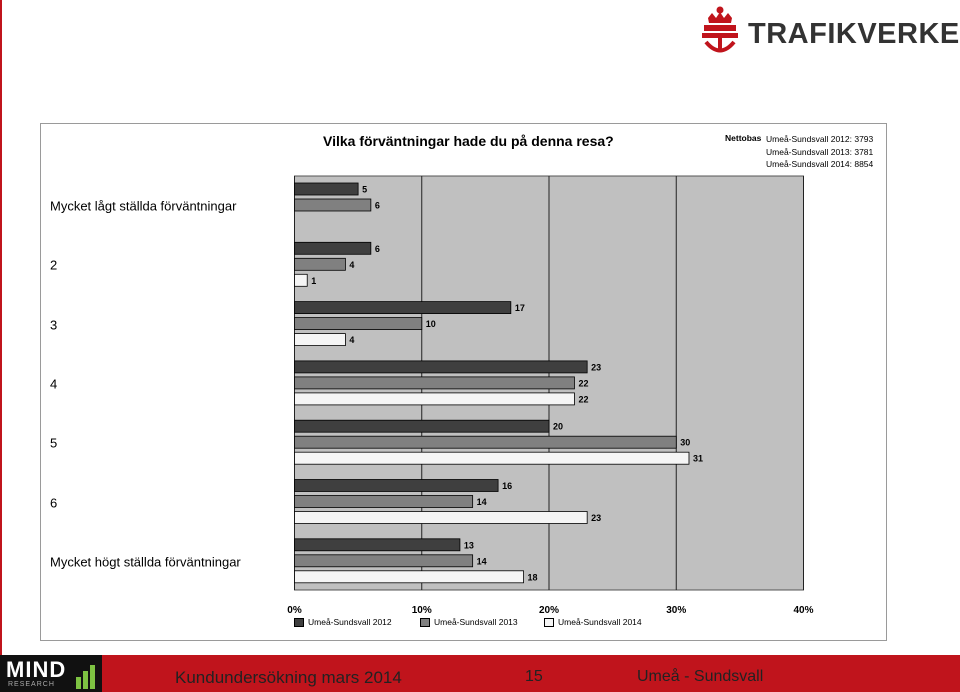  I want to click on legend-item: Umeå-Sundsvall 2012, so click(343, 622).